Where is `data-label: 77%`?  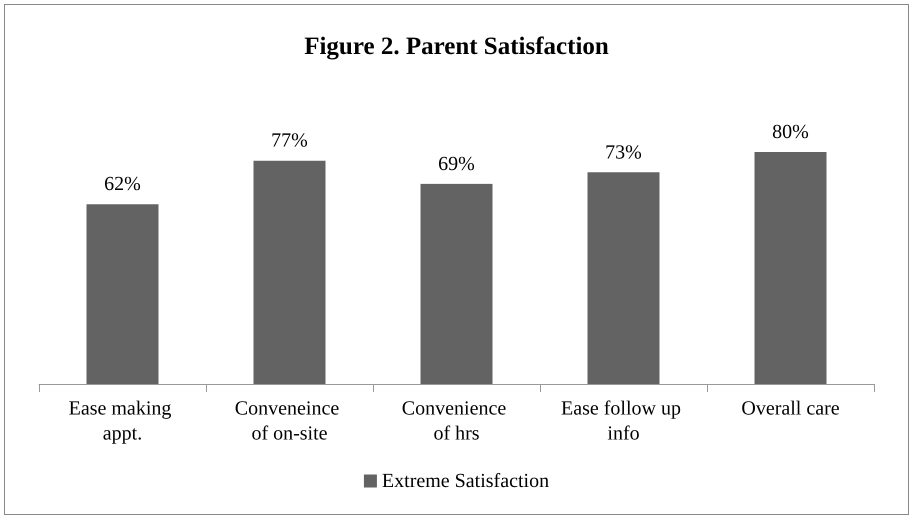
data-label: 77% is located at coordinates (289, 141).